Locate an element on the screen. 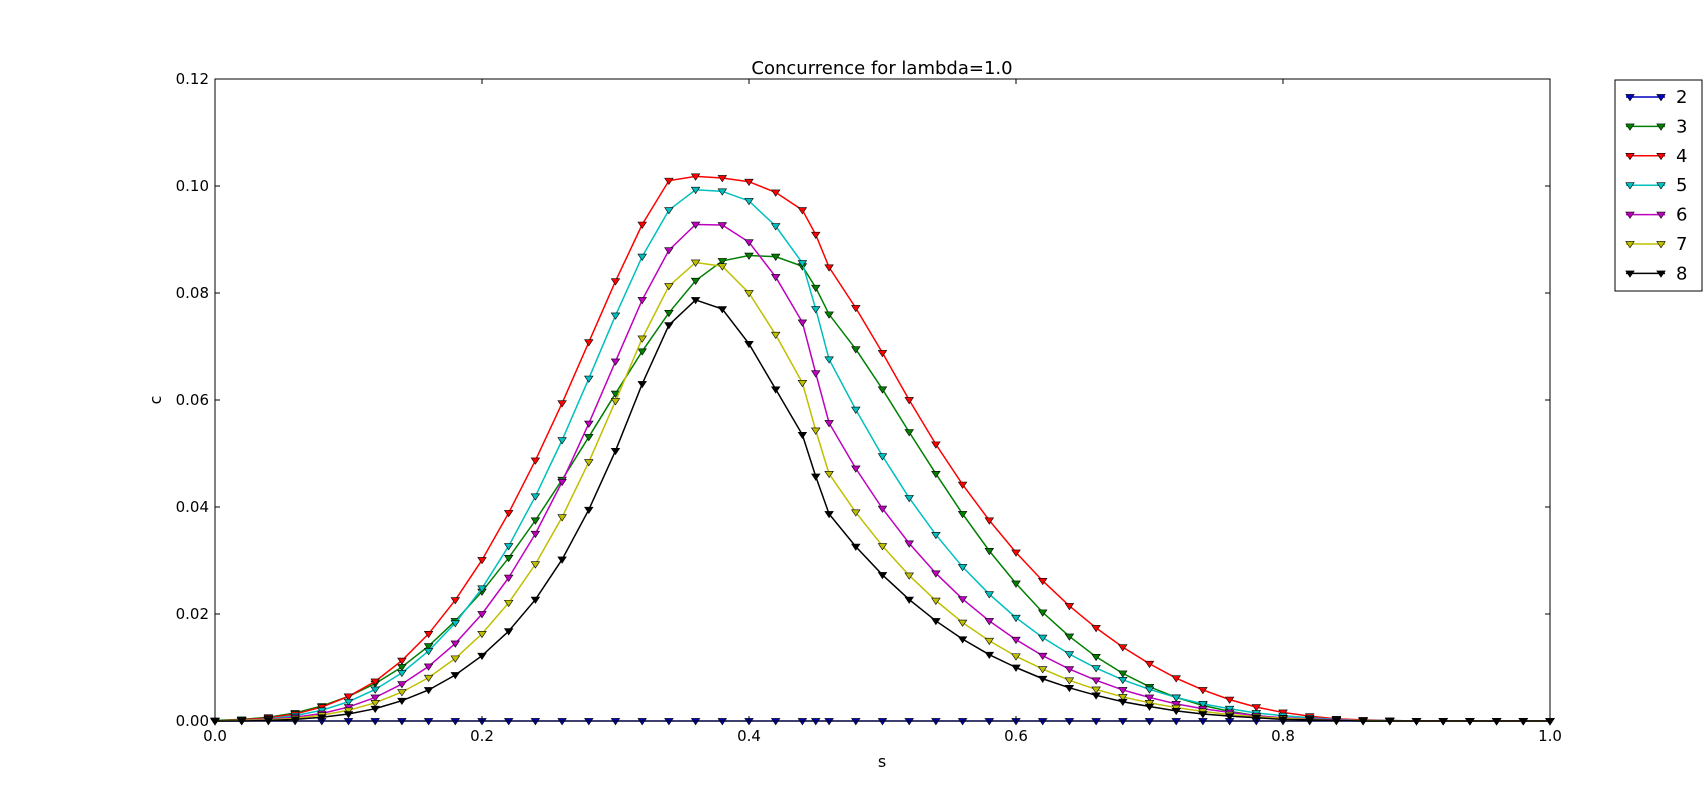 The image size is (1707, 798). y-tick-label: 0.00 is located at coordinates (192, 721).